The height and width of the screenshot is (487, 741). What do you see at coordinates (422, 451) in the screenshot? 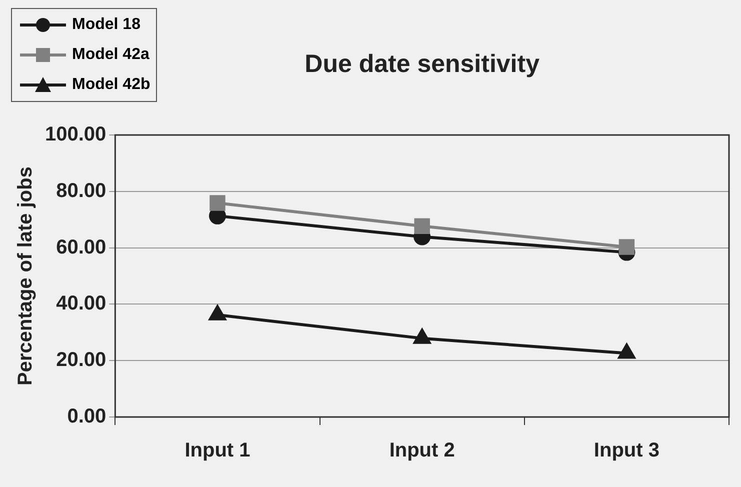
I see `x-tick-label: Input 2` at bounding box center [422, 451].